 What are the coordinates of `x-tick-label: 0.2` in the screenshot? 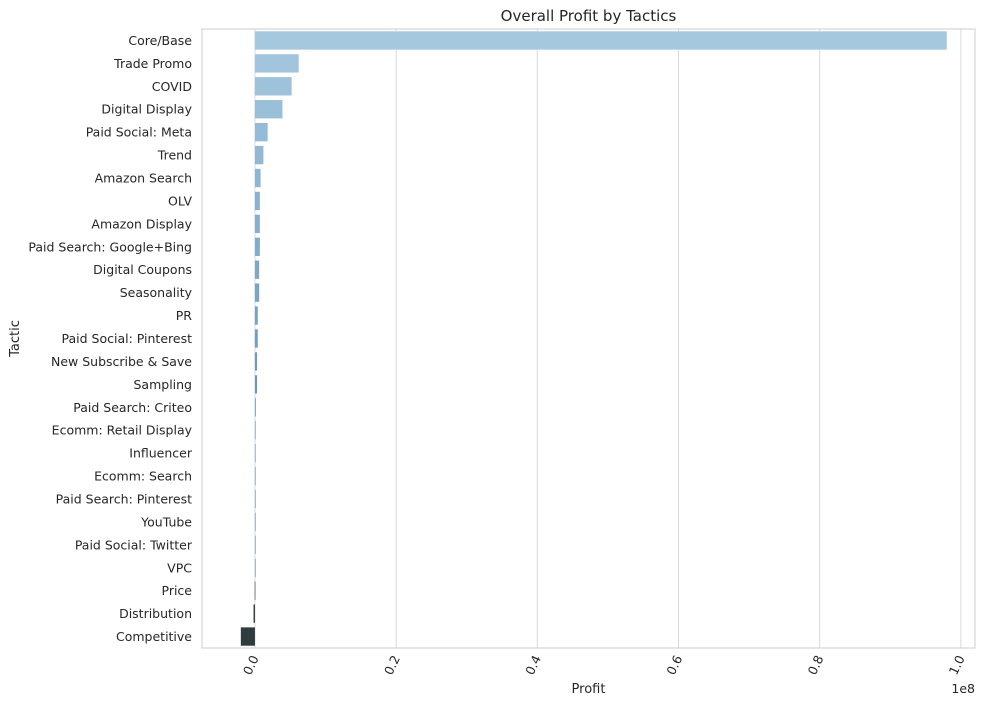 It's located at (392, 665).